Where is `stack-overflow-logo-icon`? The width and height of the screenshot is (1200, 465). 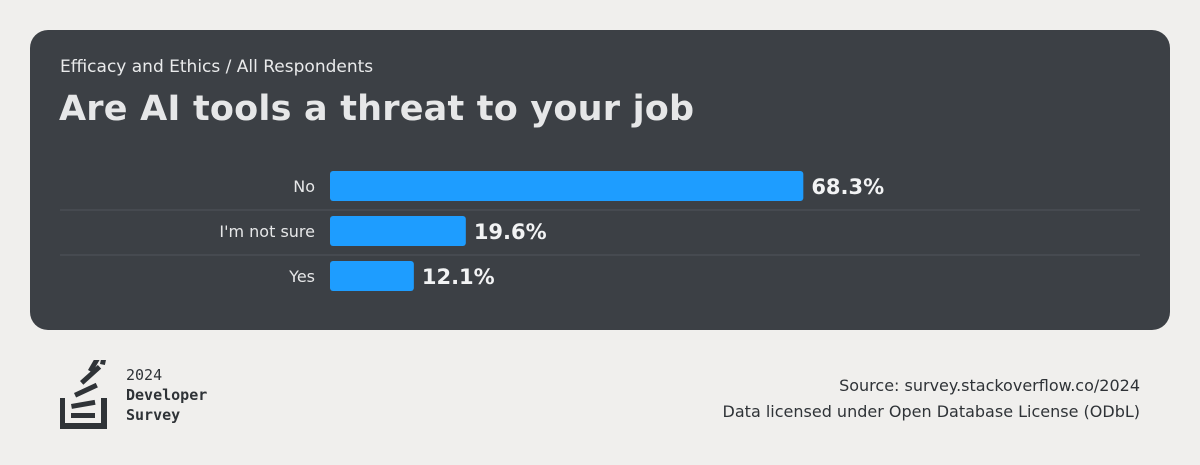
stack-overflow-logo-icon is located at coordinates (85, 394).